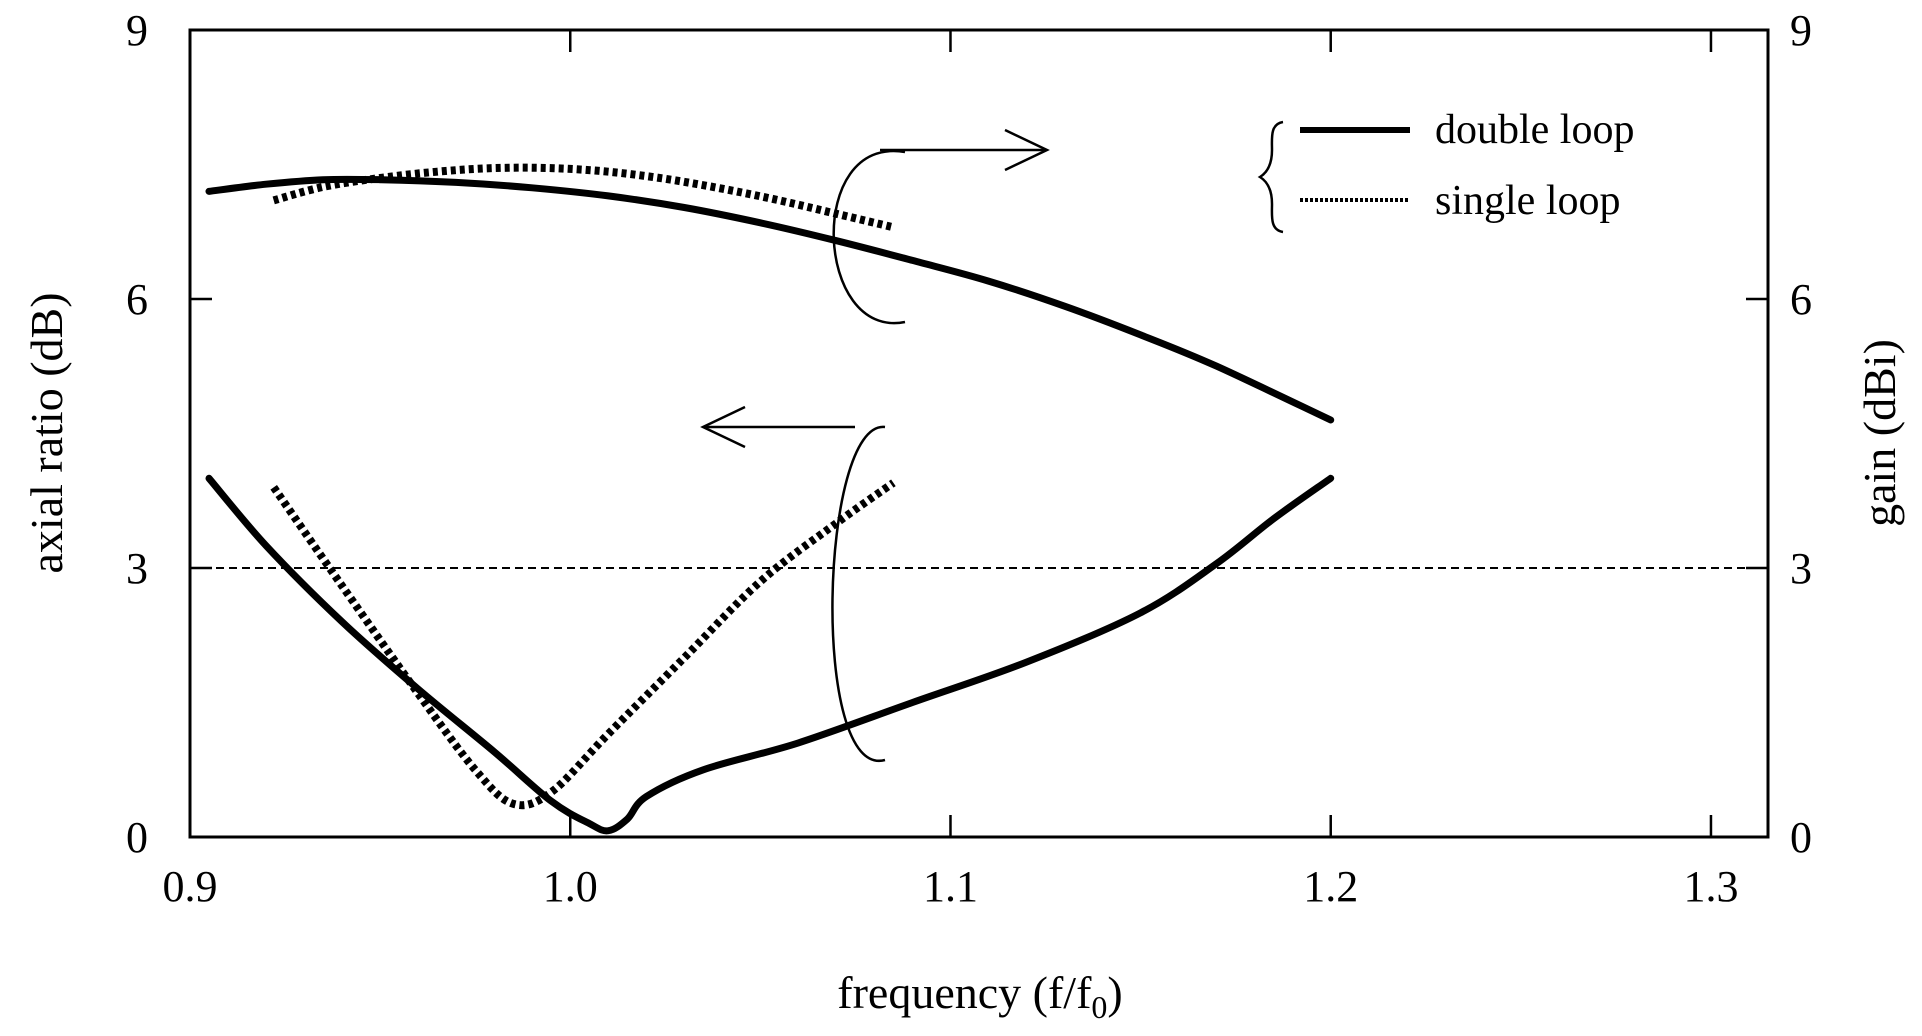  What do you see at coordinates (190, 886) in the screenshot?
I see `x-tick-label: 0.9` at bounding box center [190, 886].